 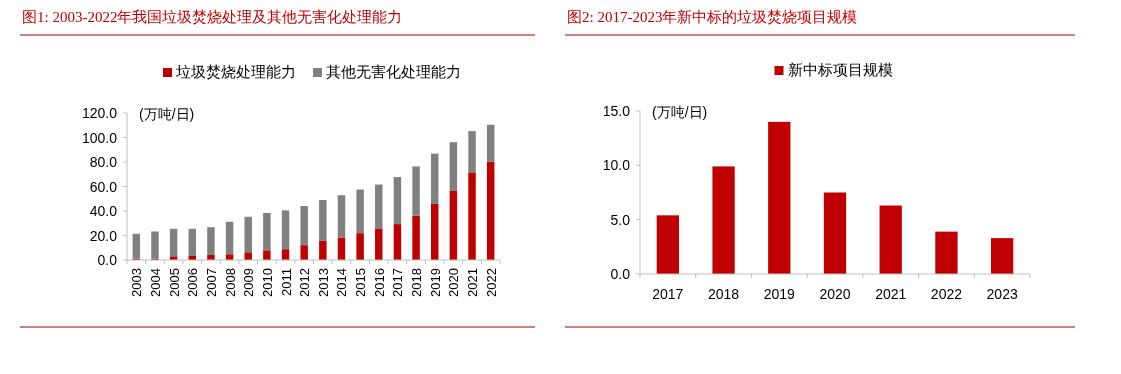 What do you see at coordinates (379, 282) in the screenshot?
I see `x-tick-label: 2016` at bounding box center [379, 282].